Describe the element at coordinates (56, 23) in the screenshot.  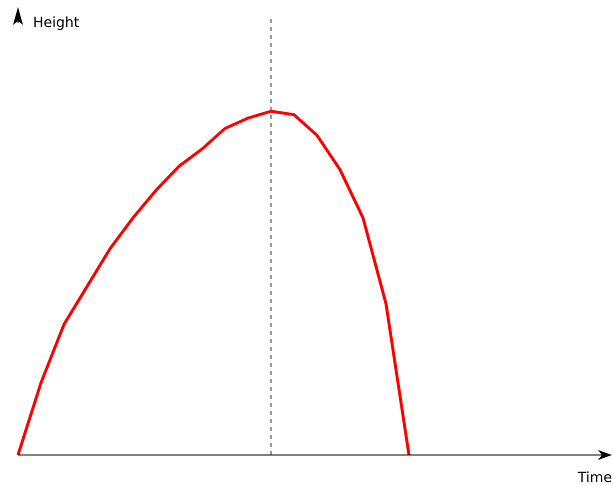
I see `text: Height` at that location.